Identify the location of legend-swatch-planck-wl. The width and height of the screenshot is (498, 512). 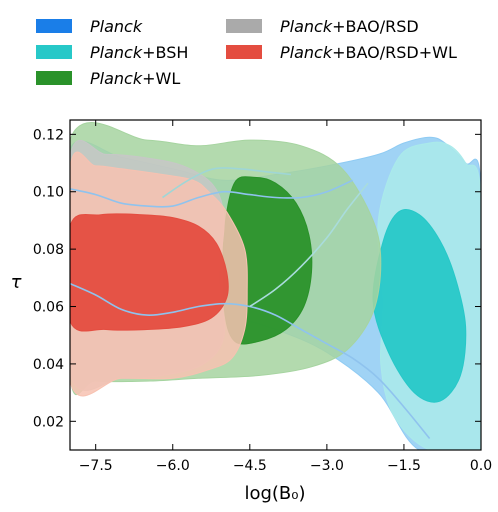
(54, 78).